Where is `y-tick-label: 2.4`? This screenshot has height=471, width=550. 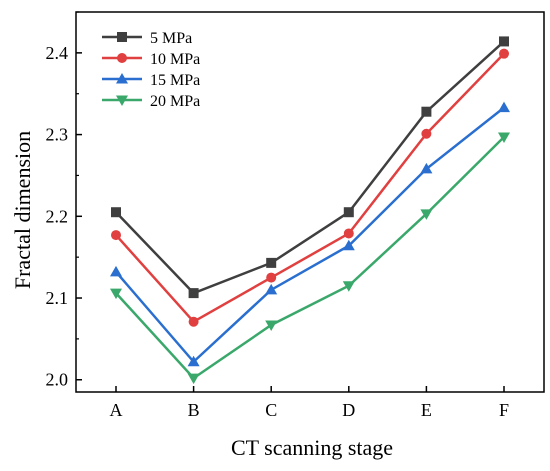
y-tick-label: 2.4 is located at coordinates (57, 53).